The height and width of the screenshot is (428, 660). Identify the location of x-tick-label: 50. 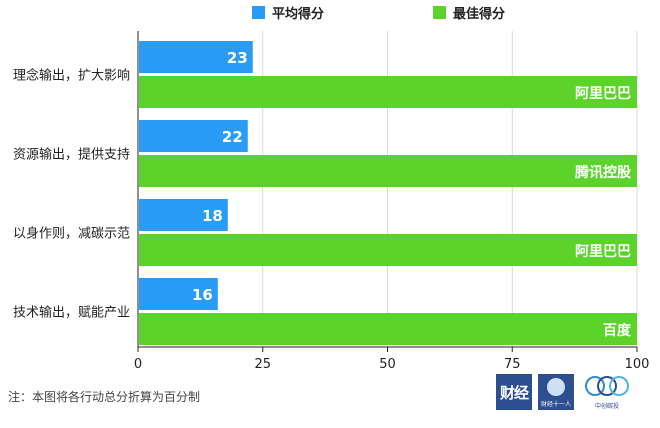
(387, 364).